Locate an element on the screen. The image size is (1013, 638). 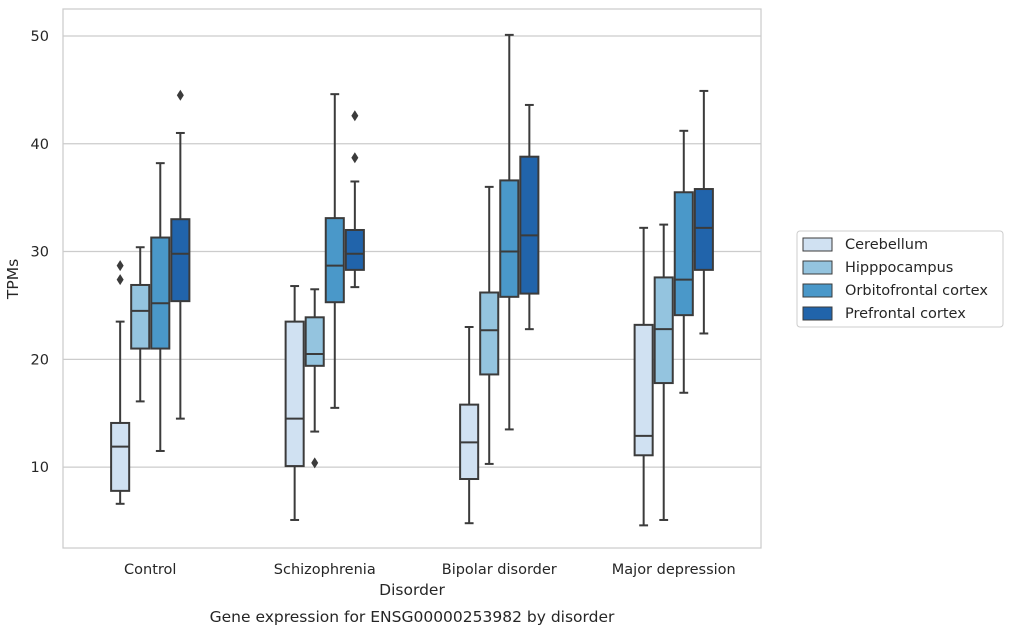
x-tick-label: Schizophrenia is located at coordinates (325, 570).